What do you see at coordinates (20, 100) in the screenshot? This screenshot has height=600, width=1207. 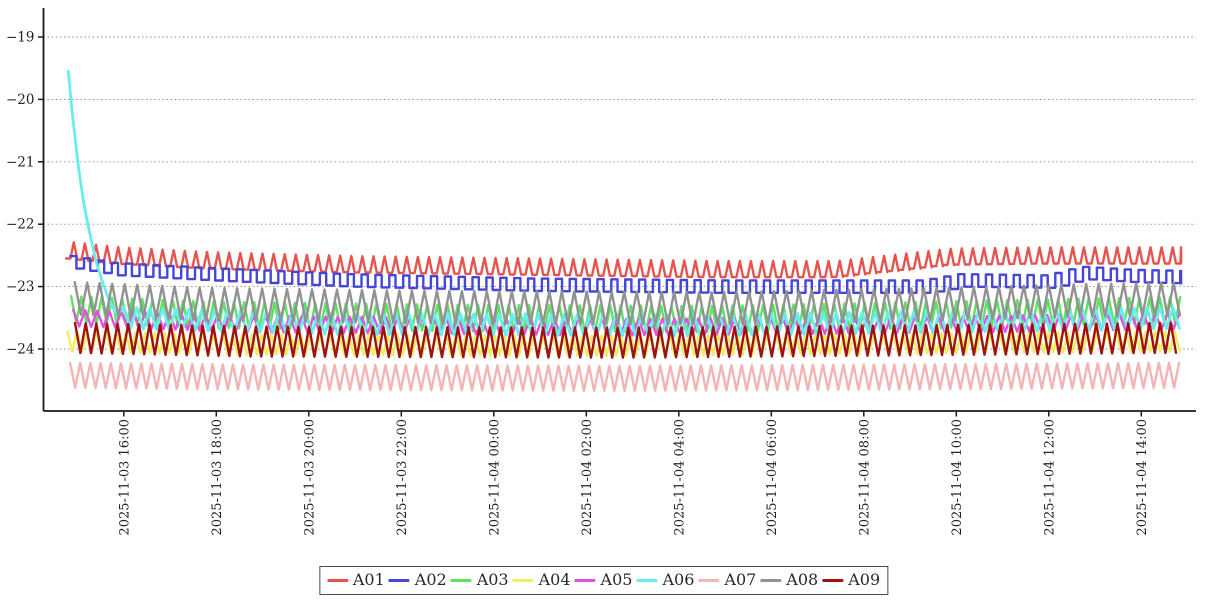 I see `y-tick-label: −20` at bounding box center [20, 100].